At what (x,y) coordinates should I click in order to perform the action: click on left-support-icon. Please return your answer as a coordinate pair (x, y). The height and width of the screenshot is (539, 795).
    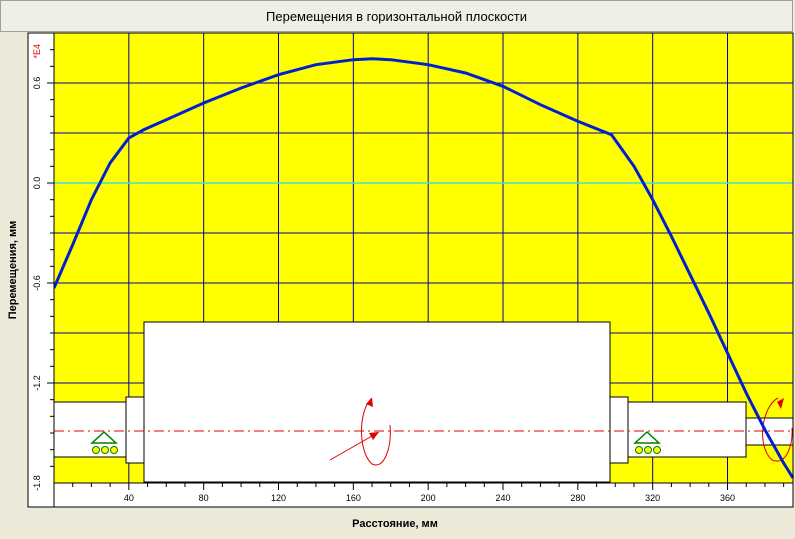
    Looking at the image, I should click on (104, 442).